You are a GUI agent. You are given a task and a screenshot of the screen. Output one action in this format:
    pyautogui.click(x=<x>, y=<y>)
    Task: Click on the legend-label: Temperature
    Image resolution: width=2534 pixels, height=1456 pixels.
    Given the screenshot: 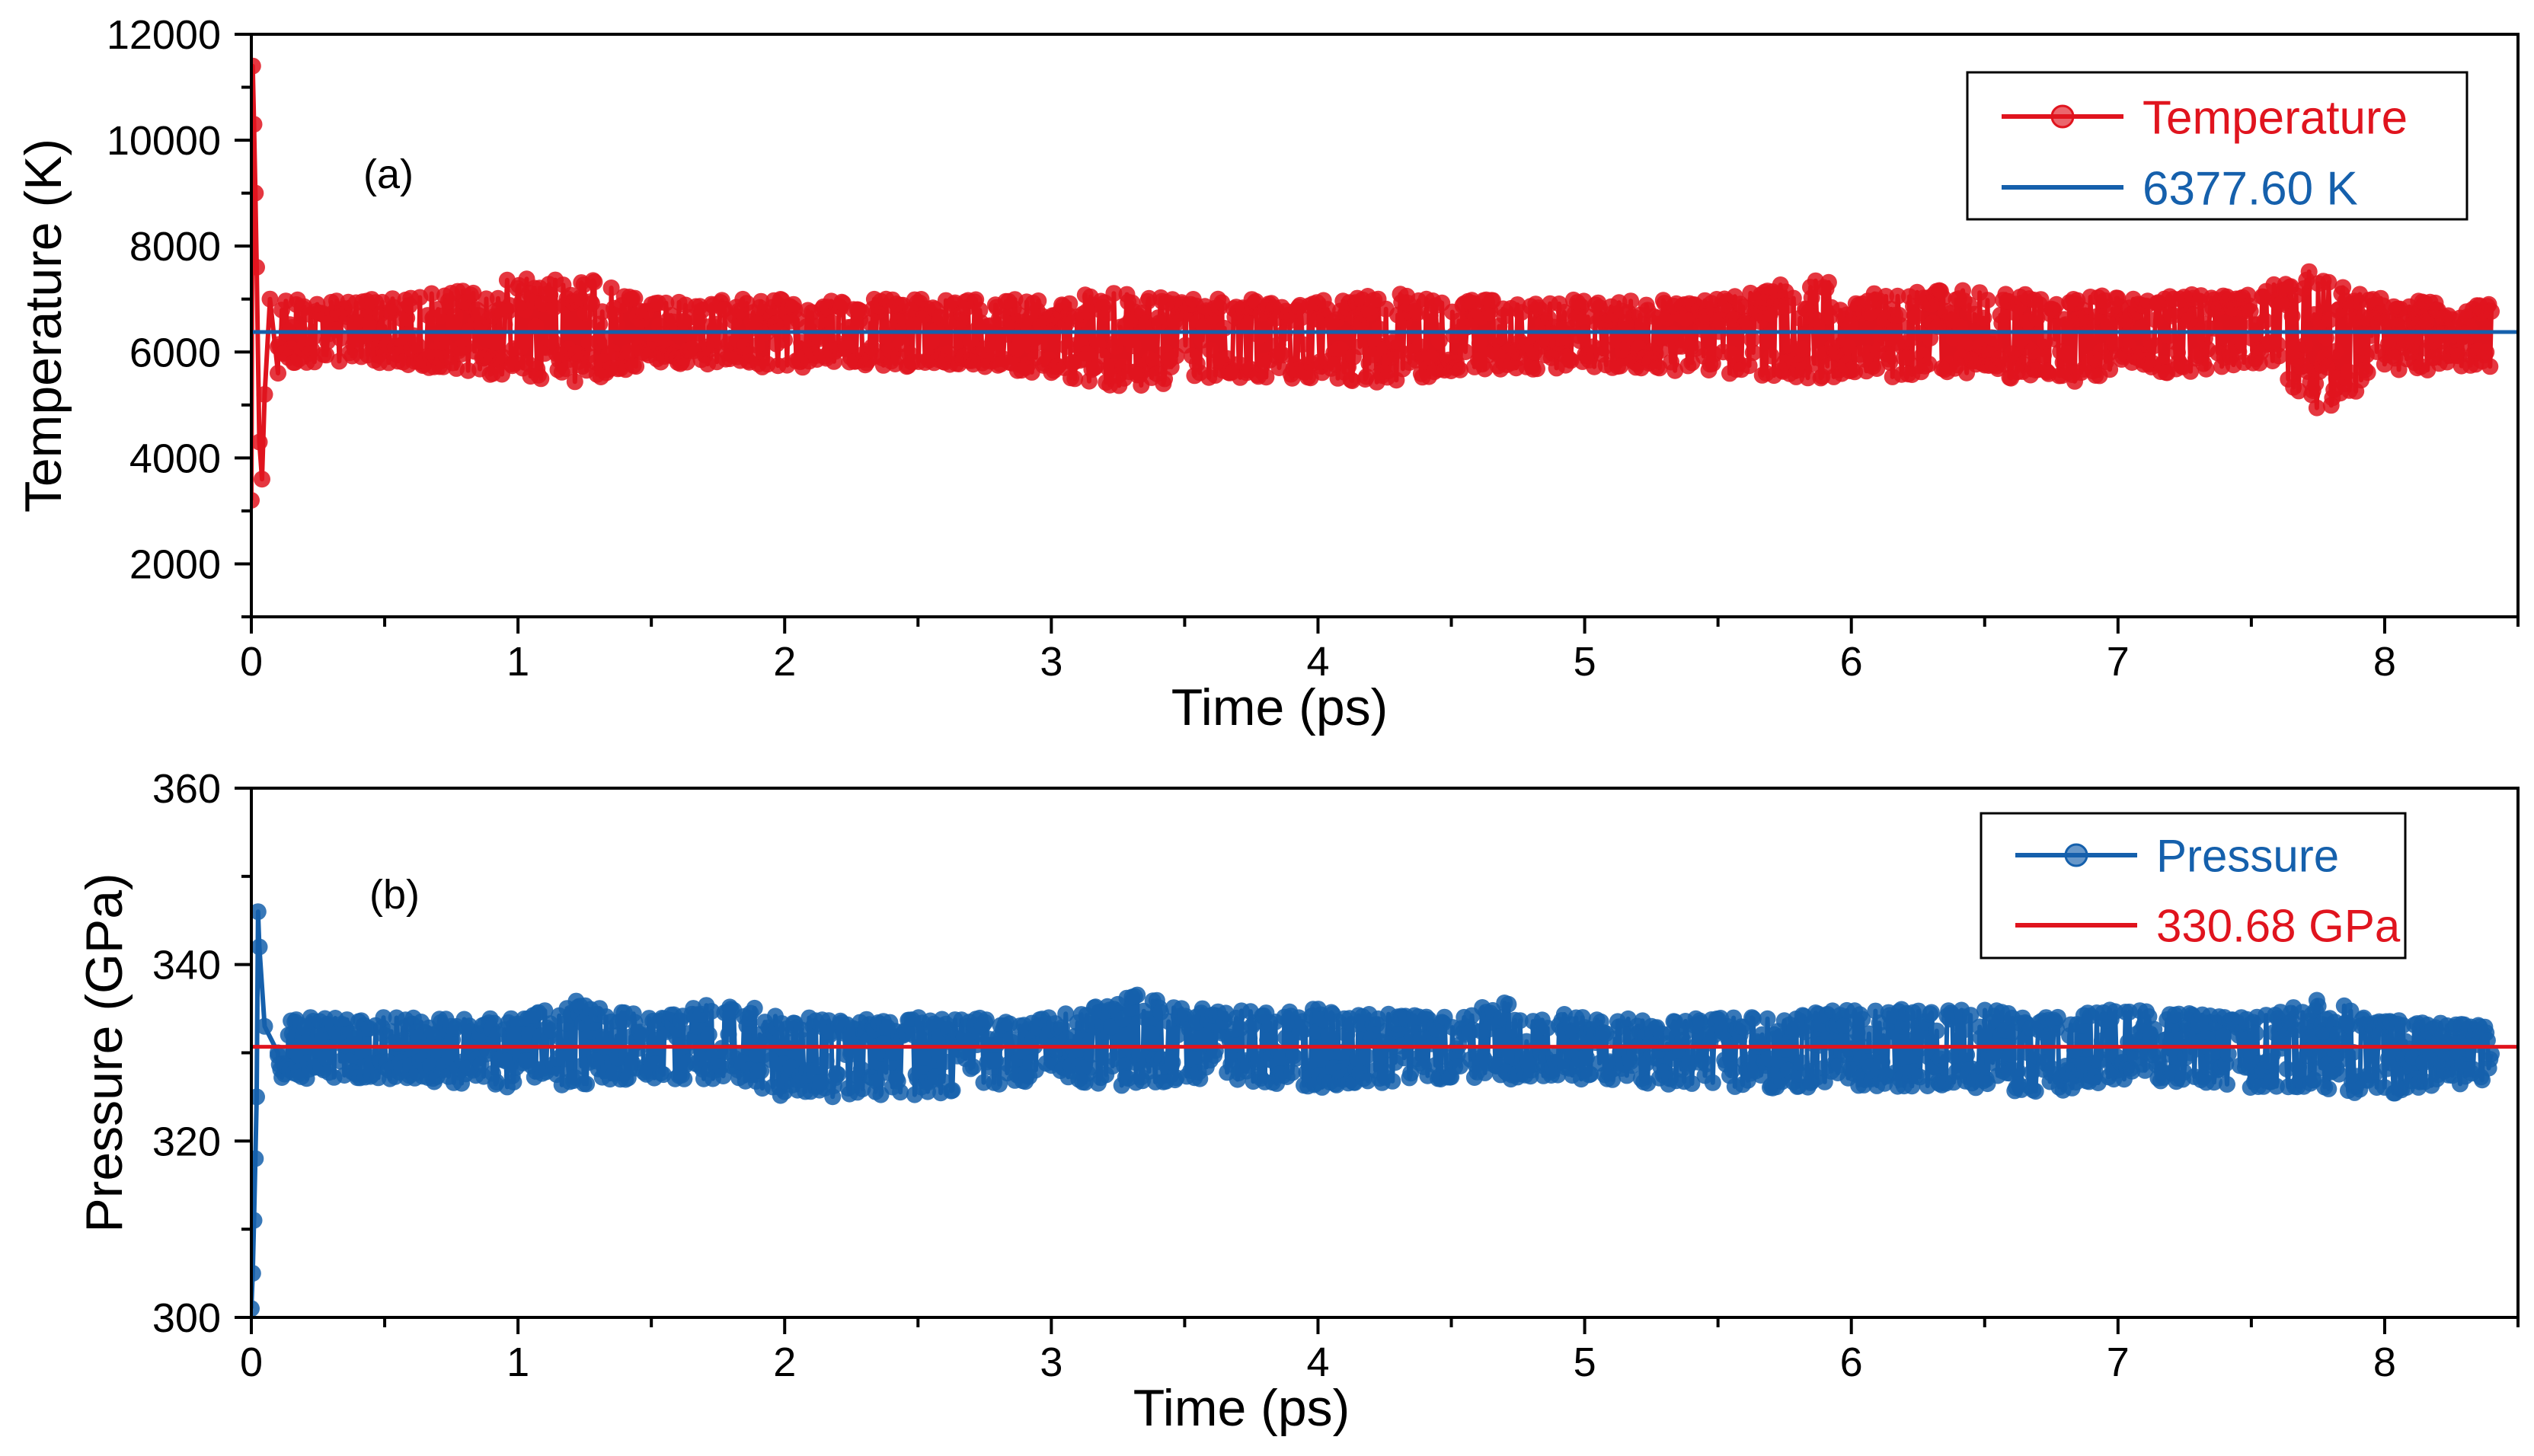 What is the action you would take?
    pyautogui.click(x=2275, y=117)
    